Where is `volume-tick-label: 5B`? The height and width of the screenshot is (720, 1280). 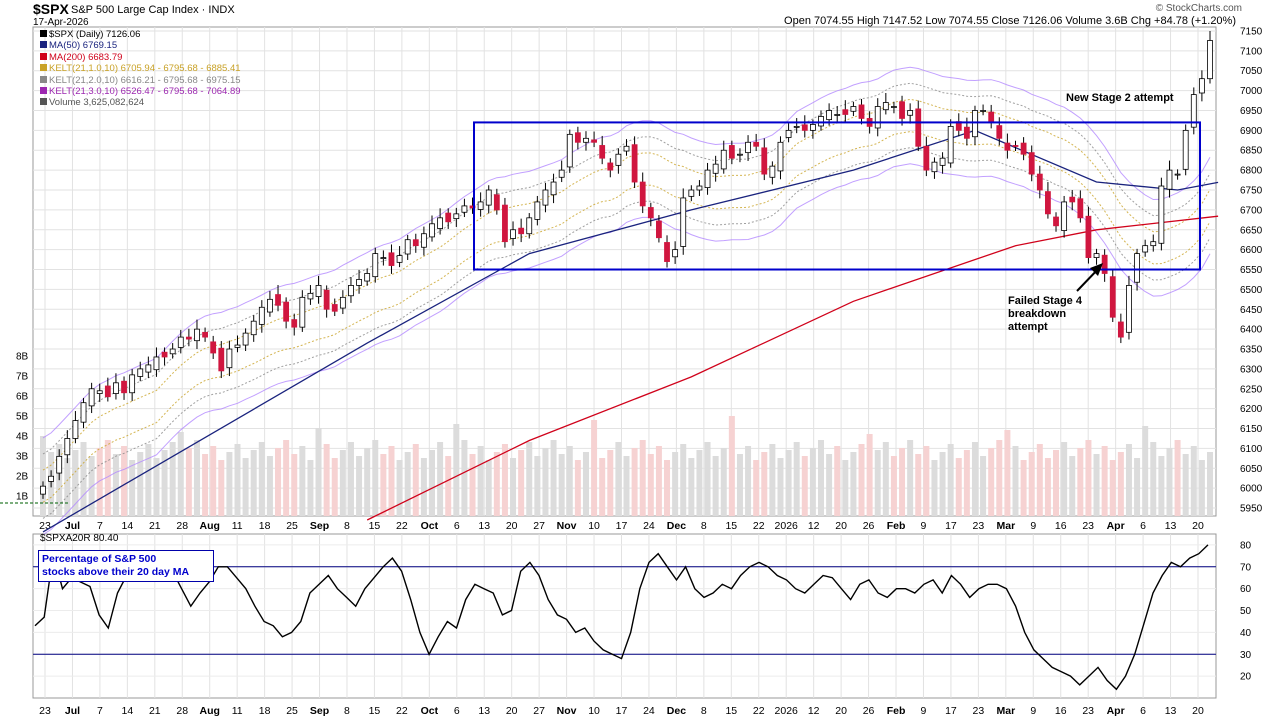
volume-tick-label: 5B is located at coordinates (22, 417).